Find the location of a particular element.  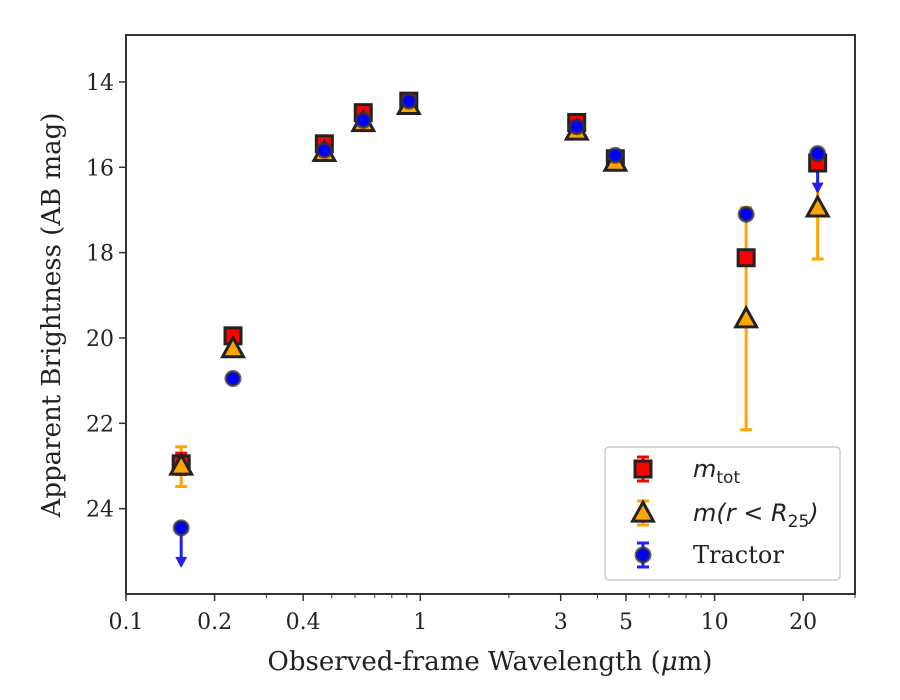

legend: mtot m(r < R25) Tractor is located at coordinates (722, 513).